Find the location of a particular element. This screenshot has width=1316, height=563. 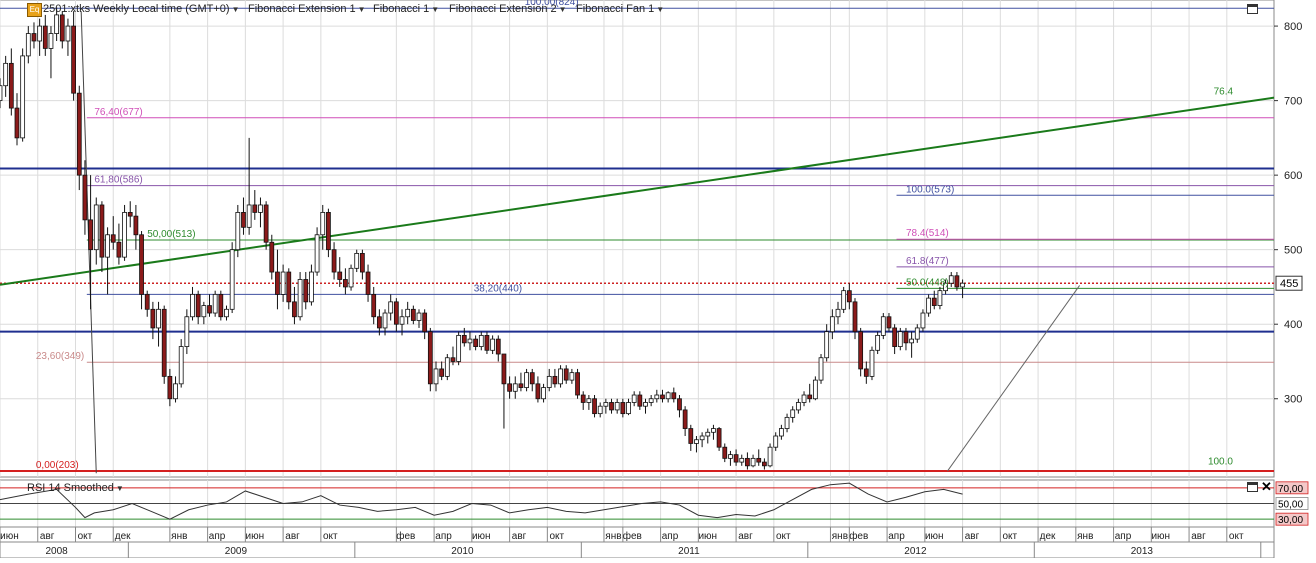

fan-label: 76.4 is located at coordinates (1224, 92).